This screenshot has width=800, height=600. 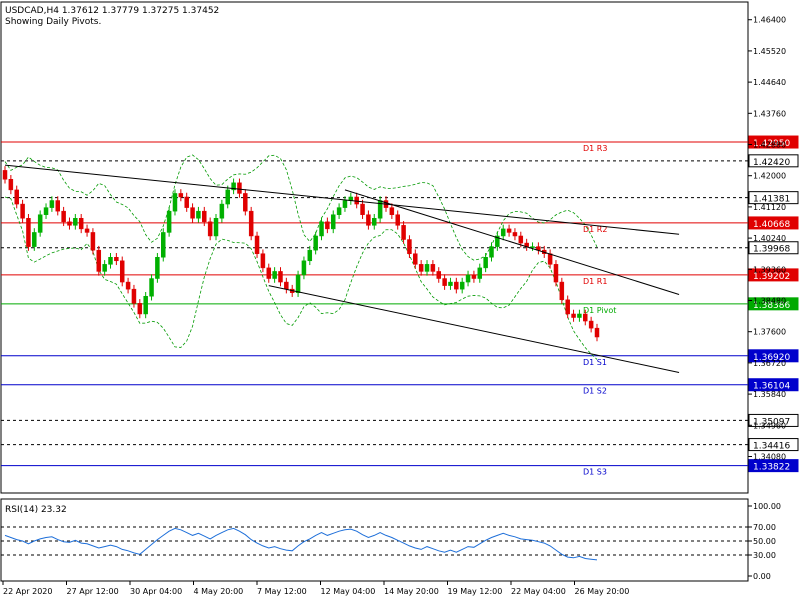 What do you see at coordinates (771, 358) in the screenshot?
I see `pivot-level-price-label: 1.36920` at bounding box center [771, 358].